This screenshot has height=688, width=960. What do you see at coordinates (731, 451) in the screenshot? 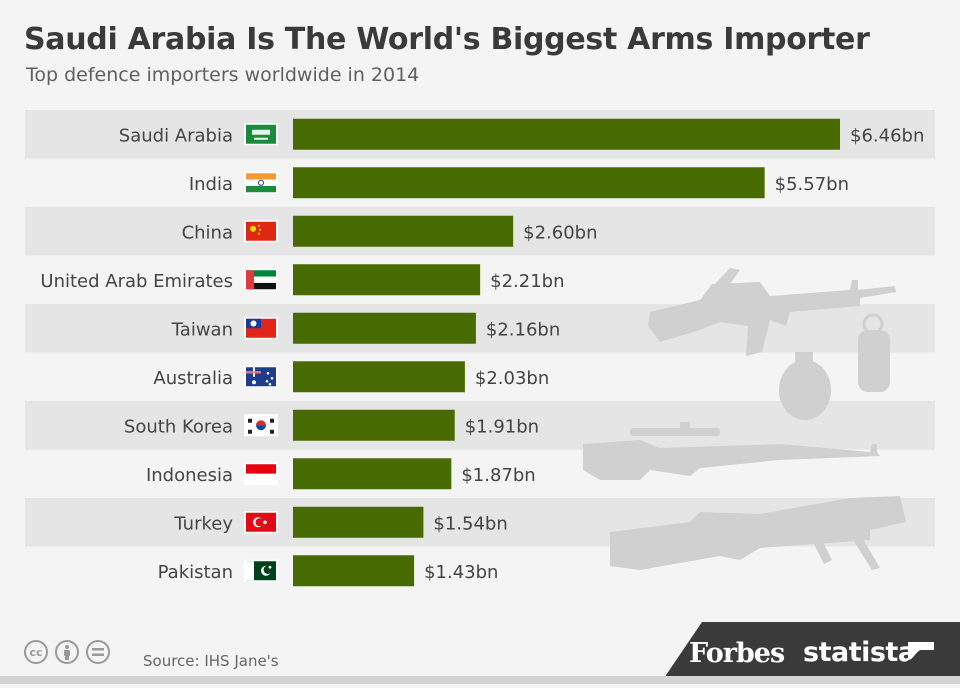
I see `sniper-rifle-icon` at bounding box center [731, 451].